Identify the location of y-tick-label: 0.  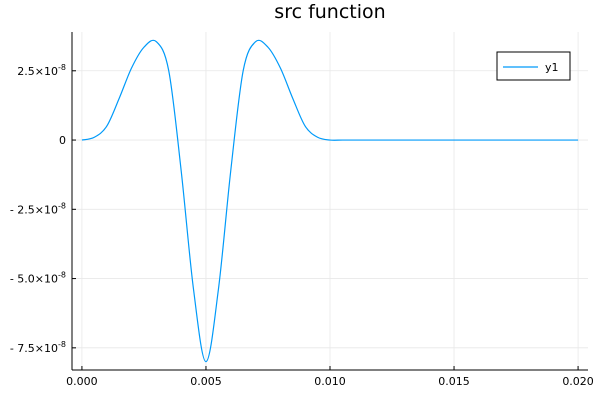
(62, 140).